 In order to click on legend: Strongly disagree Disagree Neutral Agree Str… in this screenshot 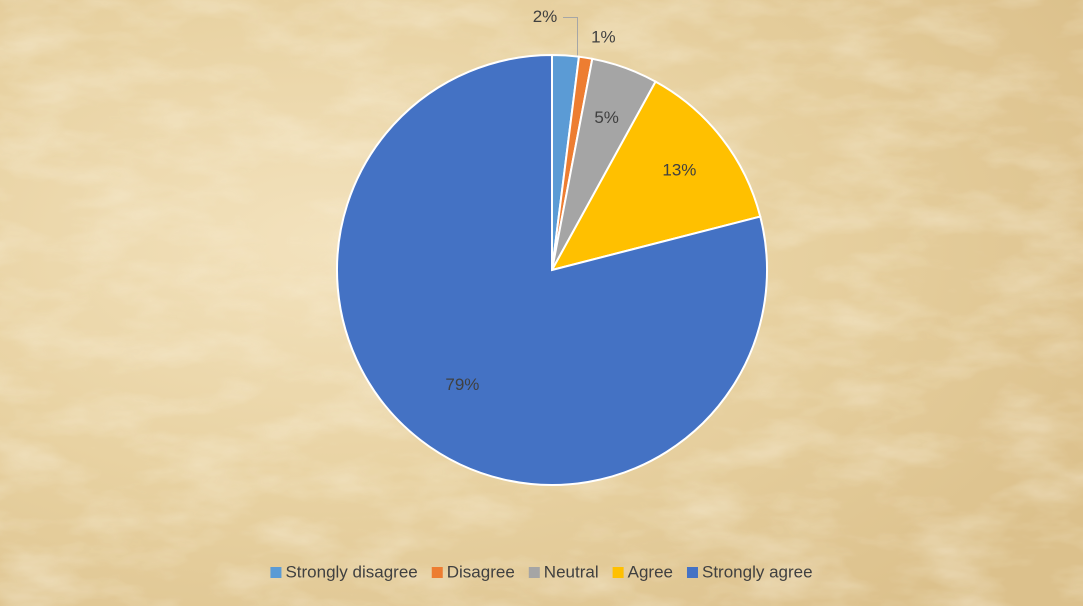, I will do `click(541, 571)`.